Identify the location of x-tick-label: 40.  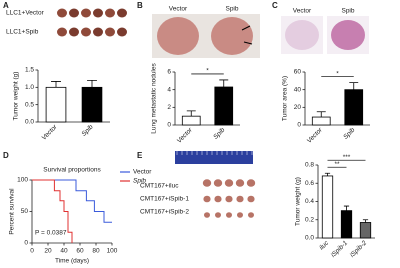
(64, 251).